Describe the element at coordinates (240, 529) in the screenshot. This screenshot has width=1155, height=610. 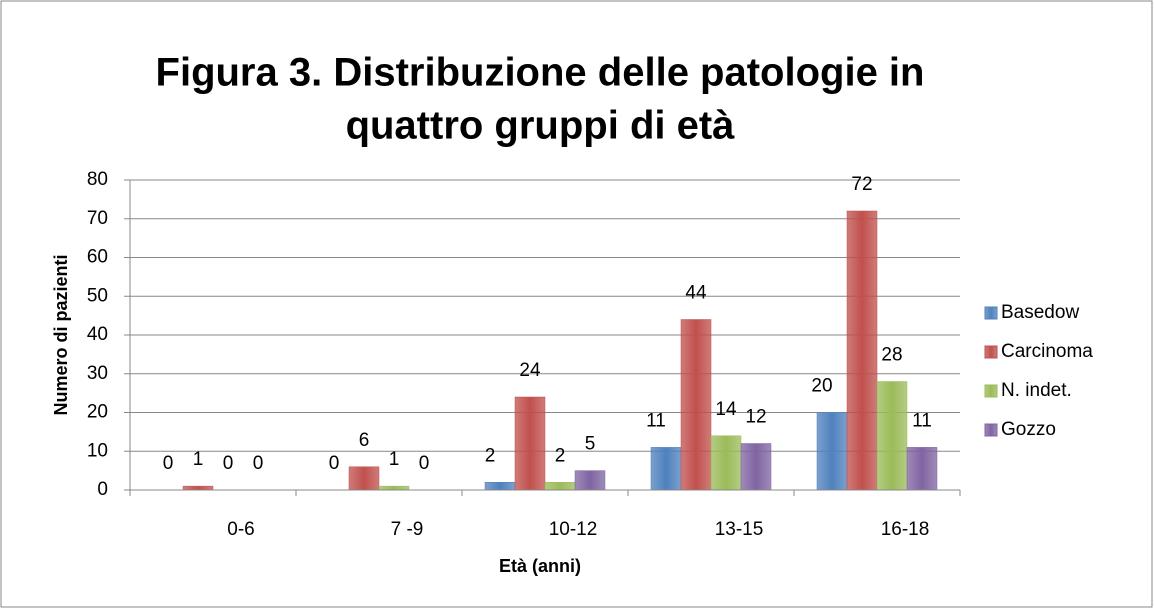
I see `x-tick-label: 0-6` at that location.